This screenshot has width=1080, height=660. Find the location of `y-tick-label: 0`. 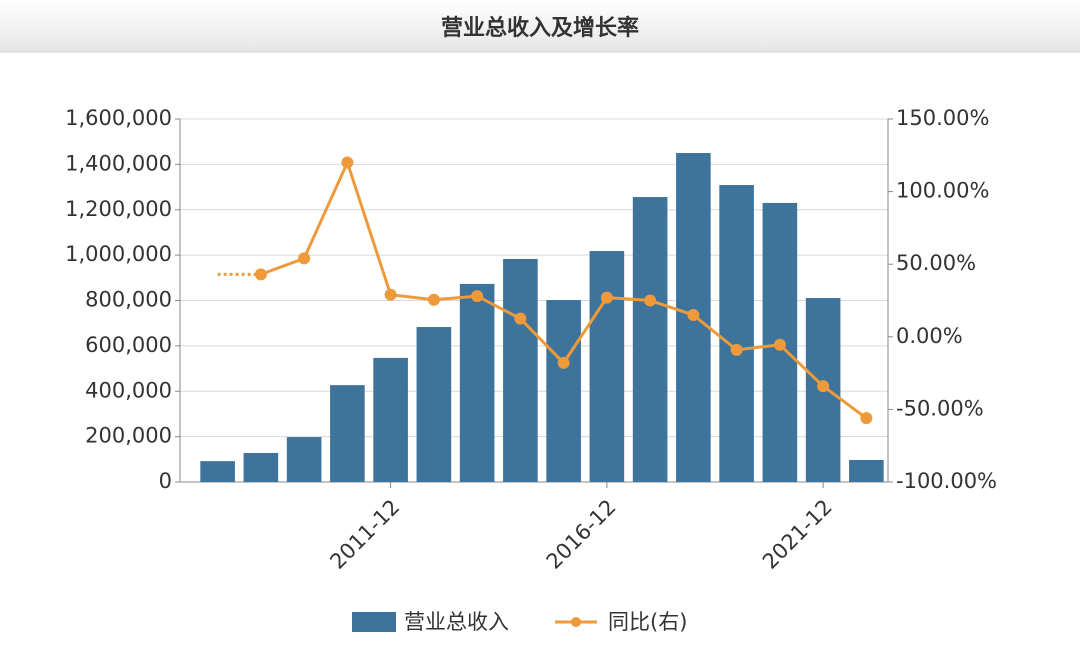

y-tick-label: 0 is located at coordinates (165, 481).